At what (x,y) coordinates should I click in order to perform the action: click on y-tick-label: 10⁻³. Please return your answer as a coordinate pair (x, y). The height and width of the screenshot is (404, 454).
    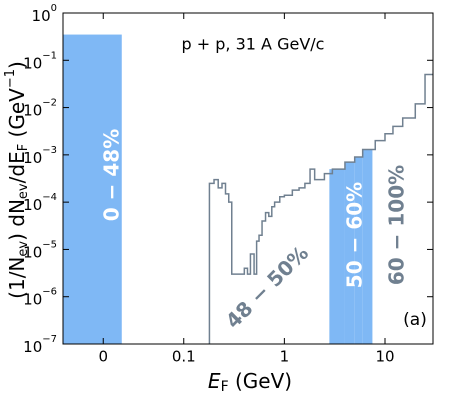
    Looking at the image, I should click on (40, 156).